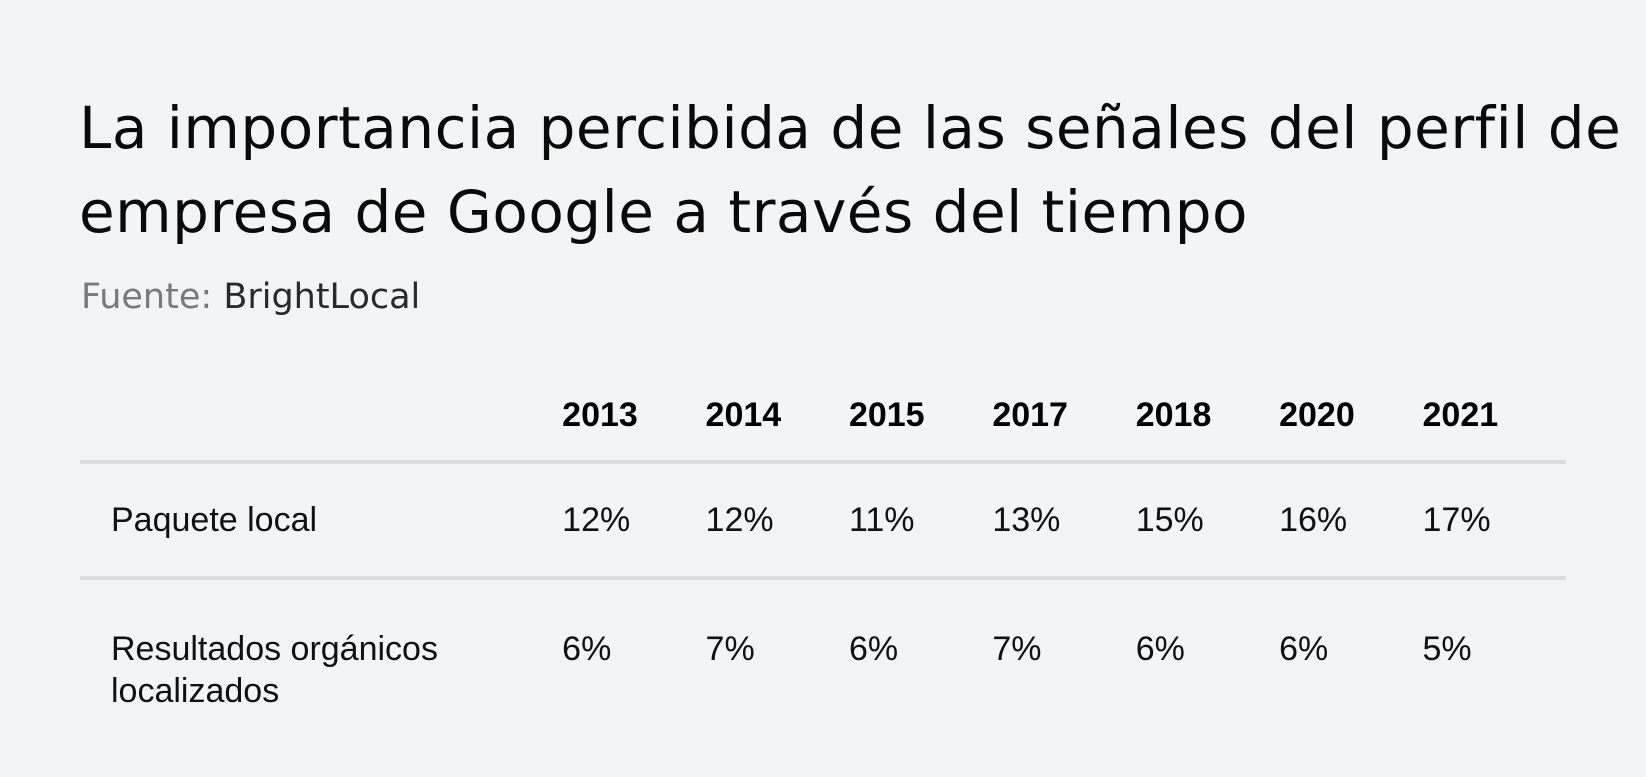 The width and height of the screenshot is (1646, 777). What do you see at coordinates (920, 417) in the screenshot?
I see `header-year-2015: 2015` at bounding box center [920, 417].